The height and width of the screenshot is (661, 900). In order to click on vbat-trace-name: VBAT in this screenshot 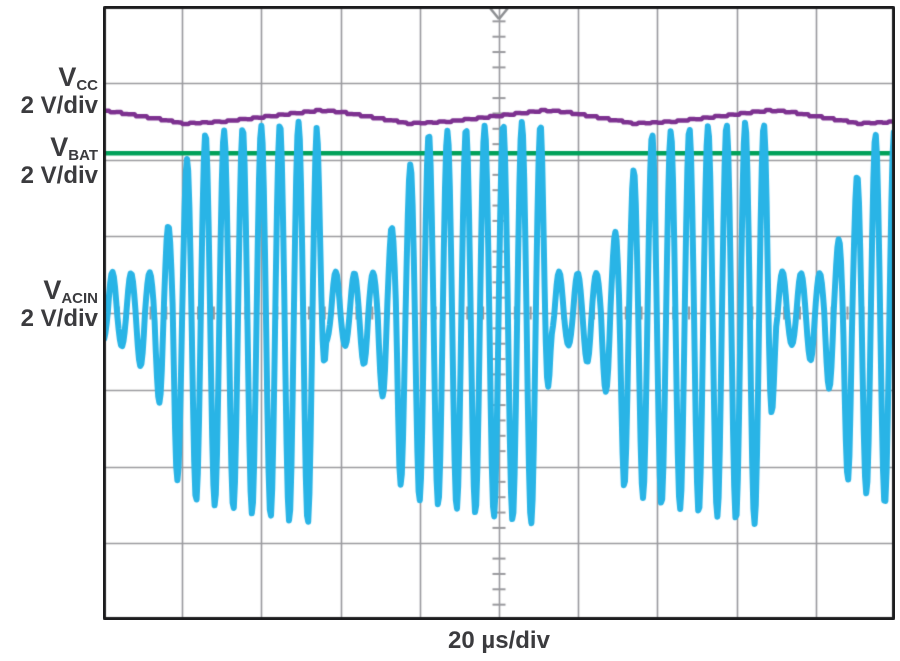, I will do `click(74, 148)`.